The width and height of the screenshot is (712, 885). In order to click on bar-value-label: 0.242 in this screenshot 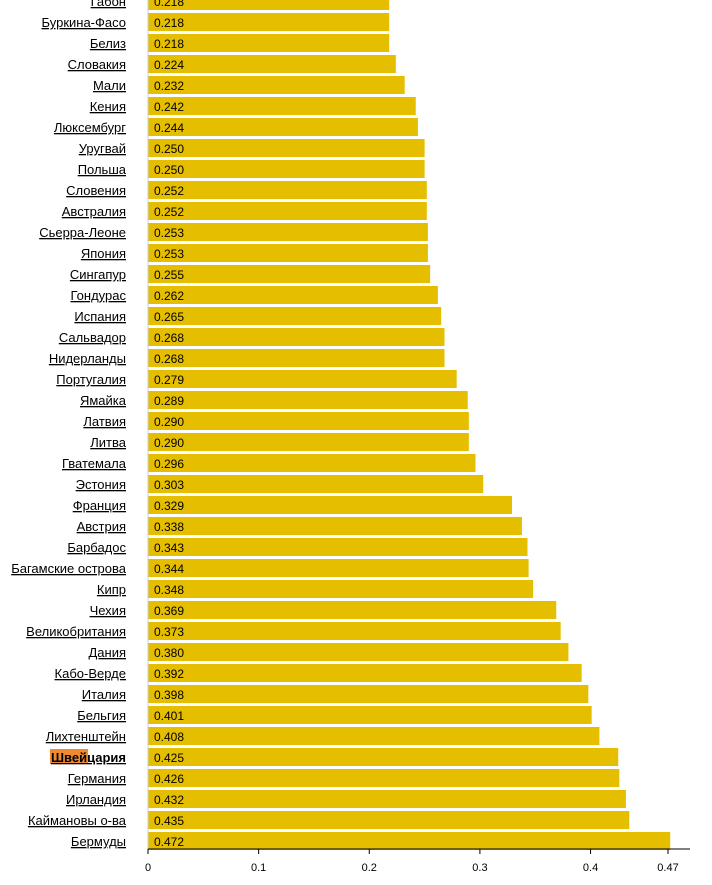, I will do `click(169, 107)`.